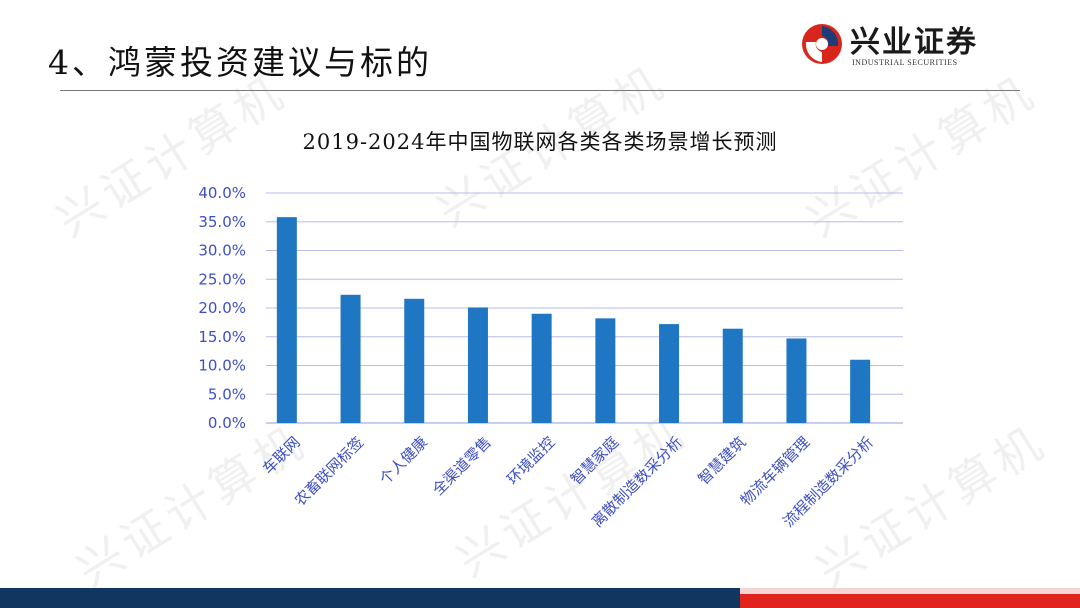 The width and height of the screenshot is (1080, 608). I want to click on brand-logo: 兴业证券 INDUSTRIAL SECURITIES, so click(910, 45).